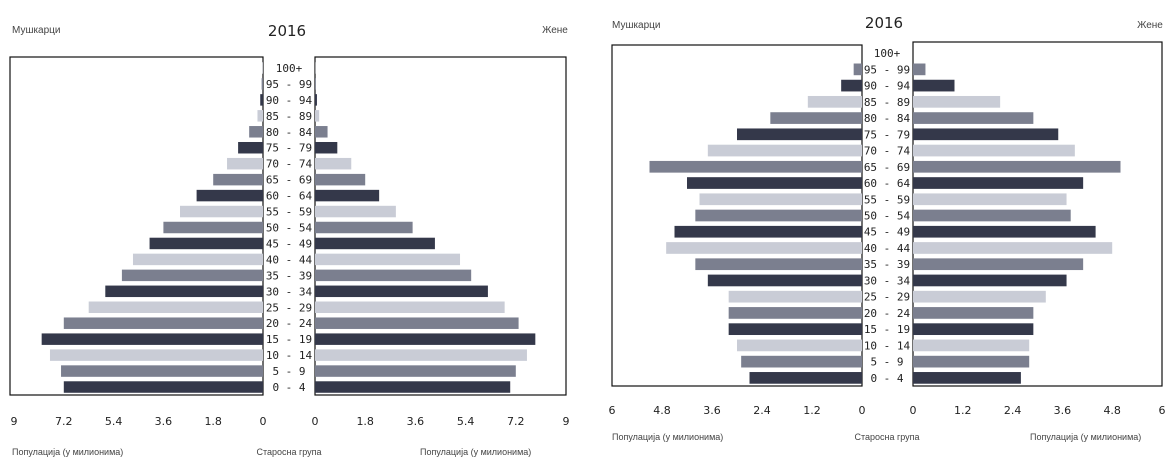 The height and width of the screenshot is (462, 1170). Describe the element at coordinates (466, 421) in the screenshot. I see `x-tick-label-right: 5.4` at that location.